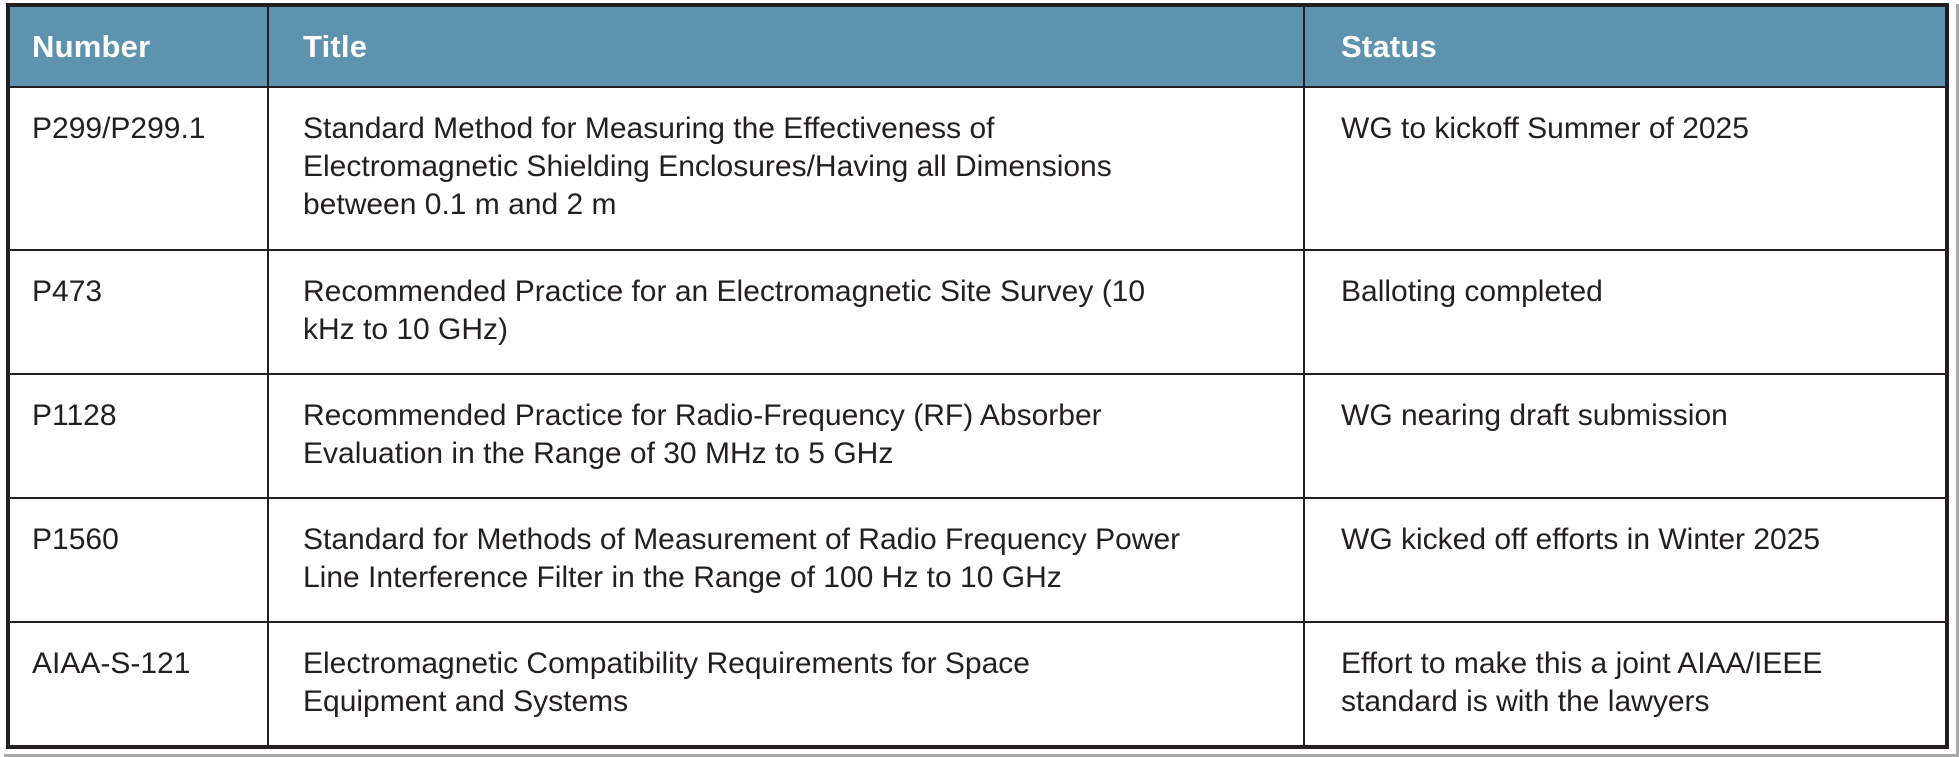 The width and height of the screenshot is (1959, 757). I want to click on status-cell: WG to kickoff Summer of 2025, so click(1625, 168).